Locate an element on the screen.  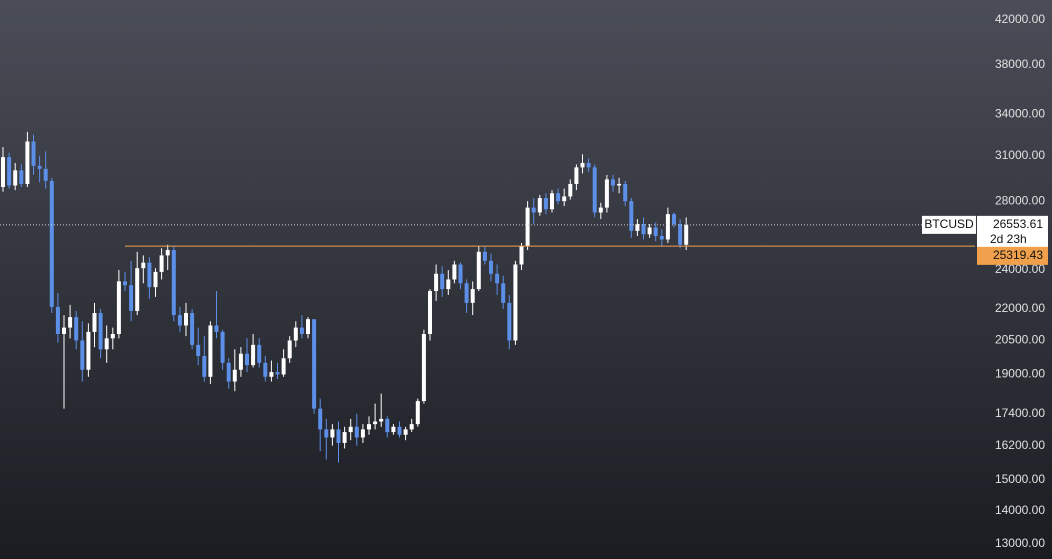
symbol-box is located at coordinates (949, 224).